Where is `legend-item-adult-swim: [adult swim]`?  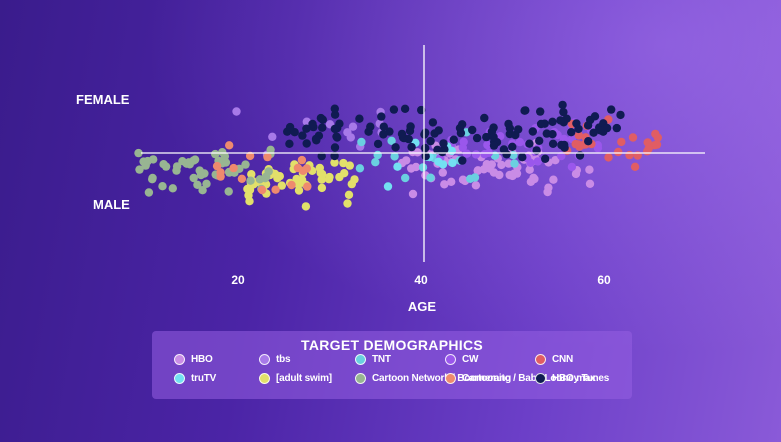 legend-item-adult-swim: [adult swim] is located at coordinates (295, 378).